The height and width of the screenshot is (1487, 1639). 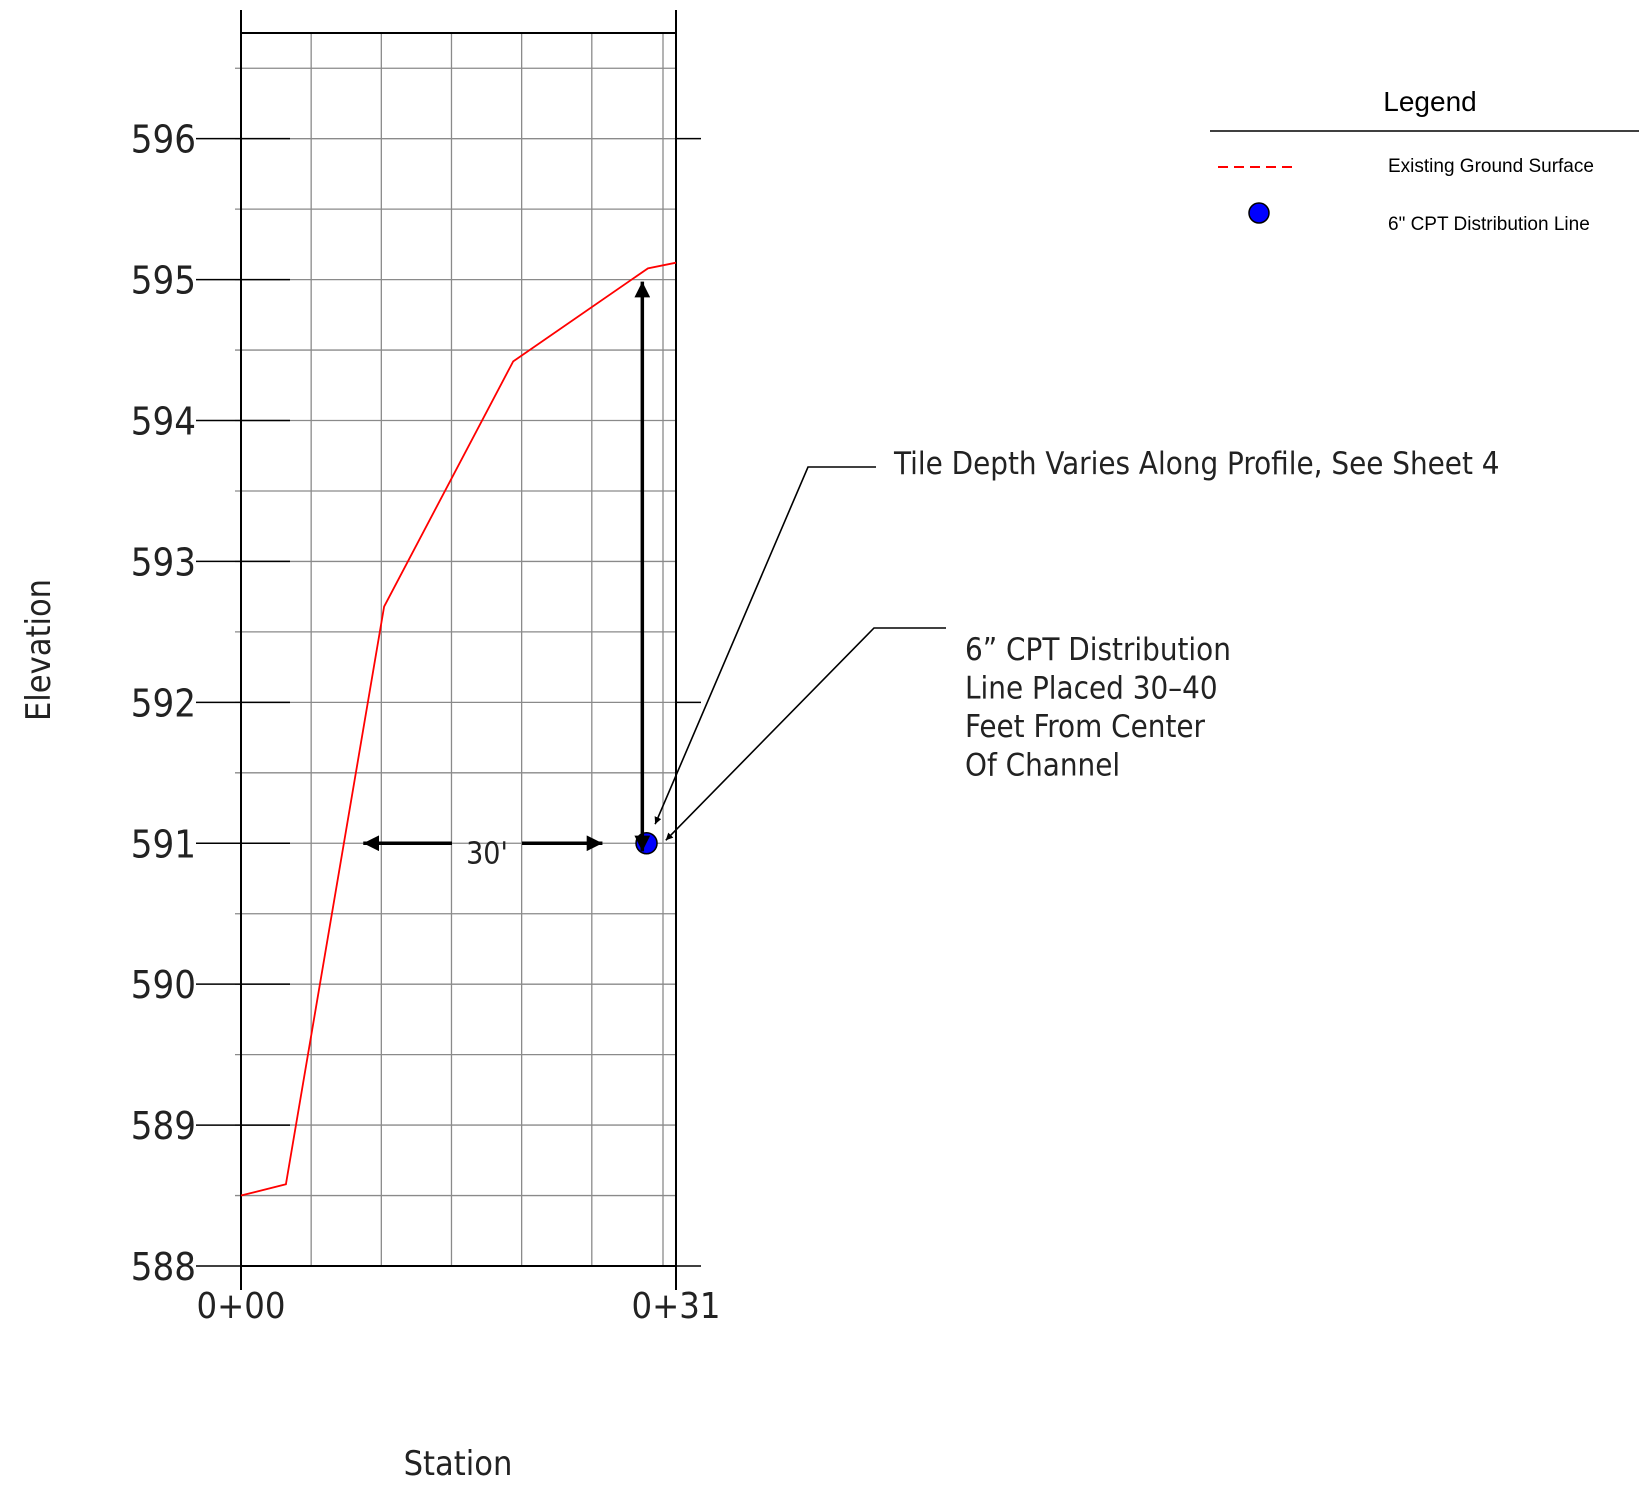 I want to click on y-tick-label: 590, so click(x=163, y=985).